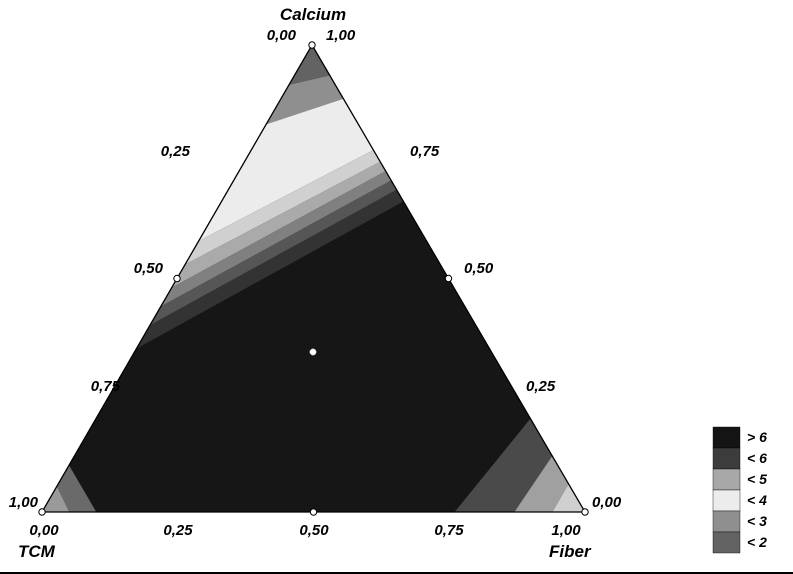 The image size is (793, 574). Describe the element at coordinates (570, 551) in the screenshot. I see `axis-title-fiber: Fiber` at that location.